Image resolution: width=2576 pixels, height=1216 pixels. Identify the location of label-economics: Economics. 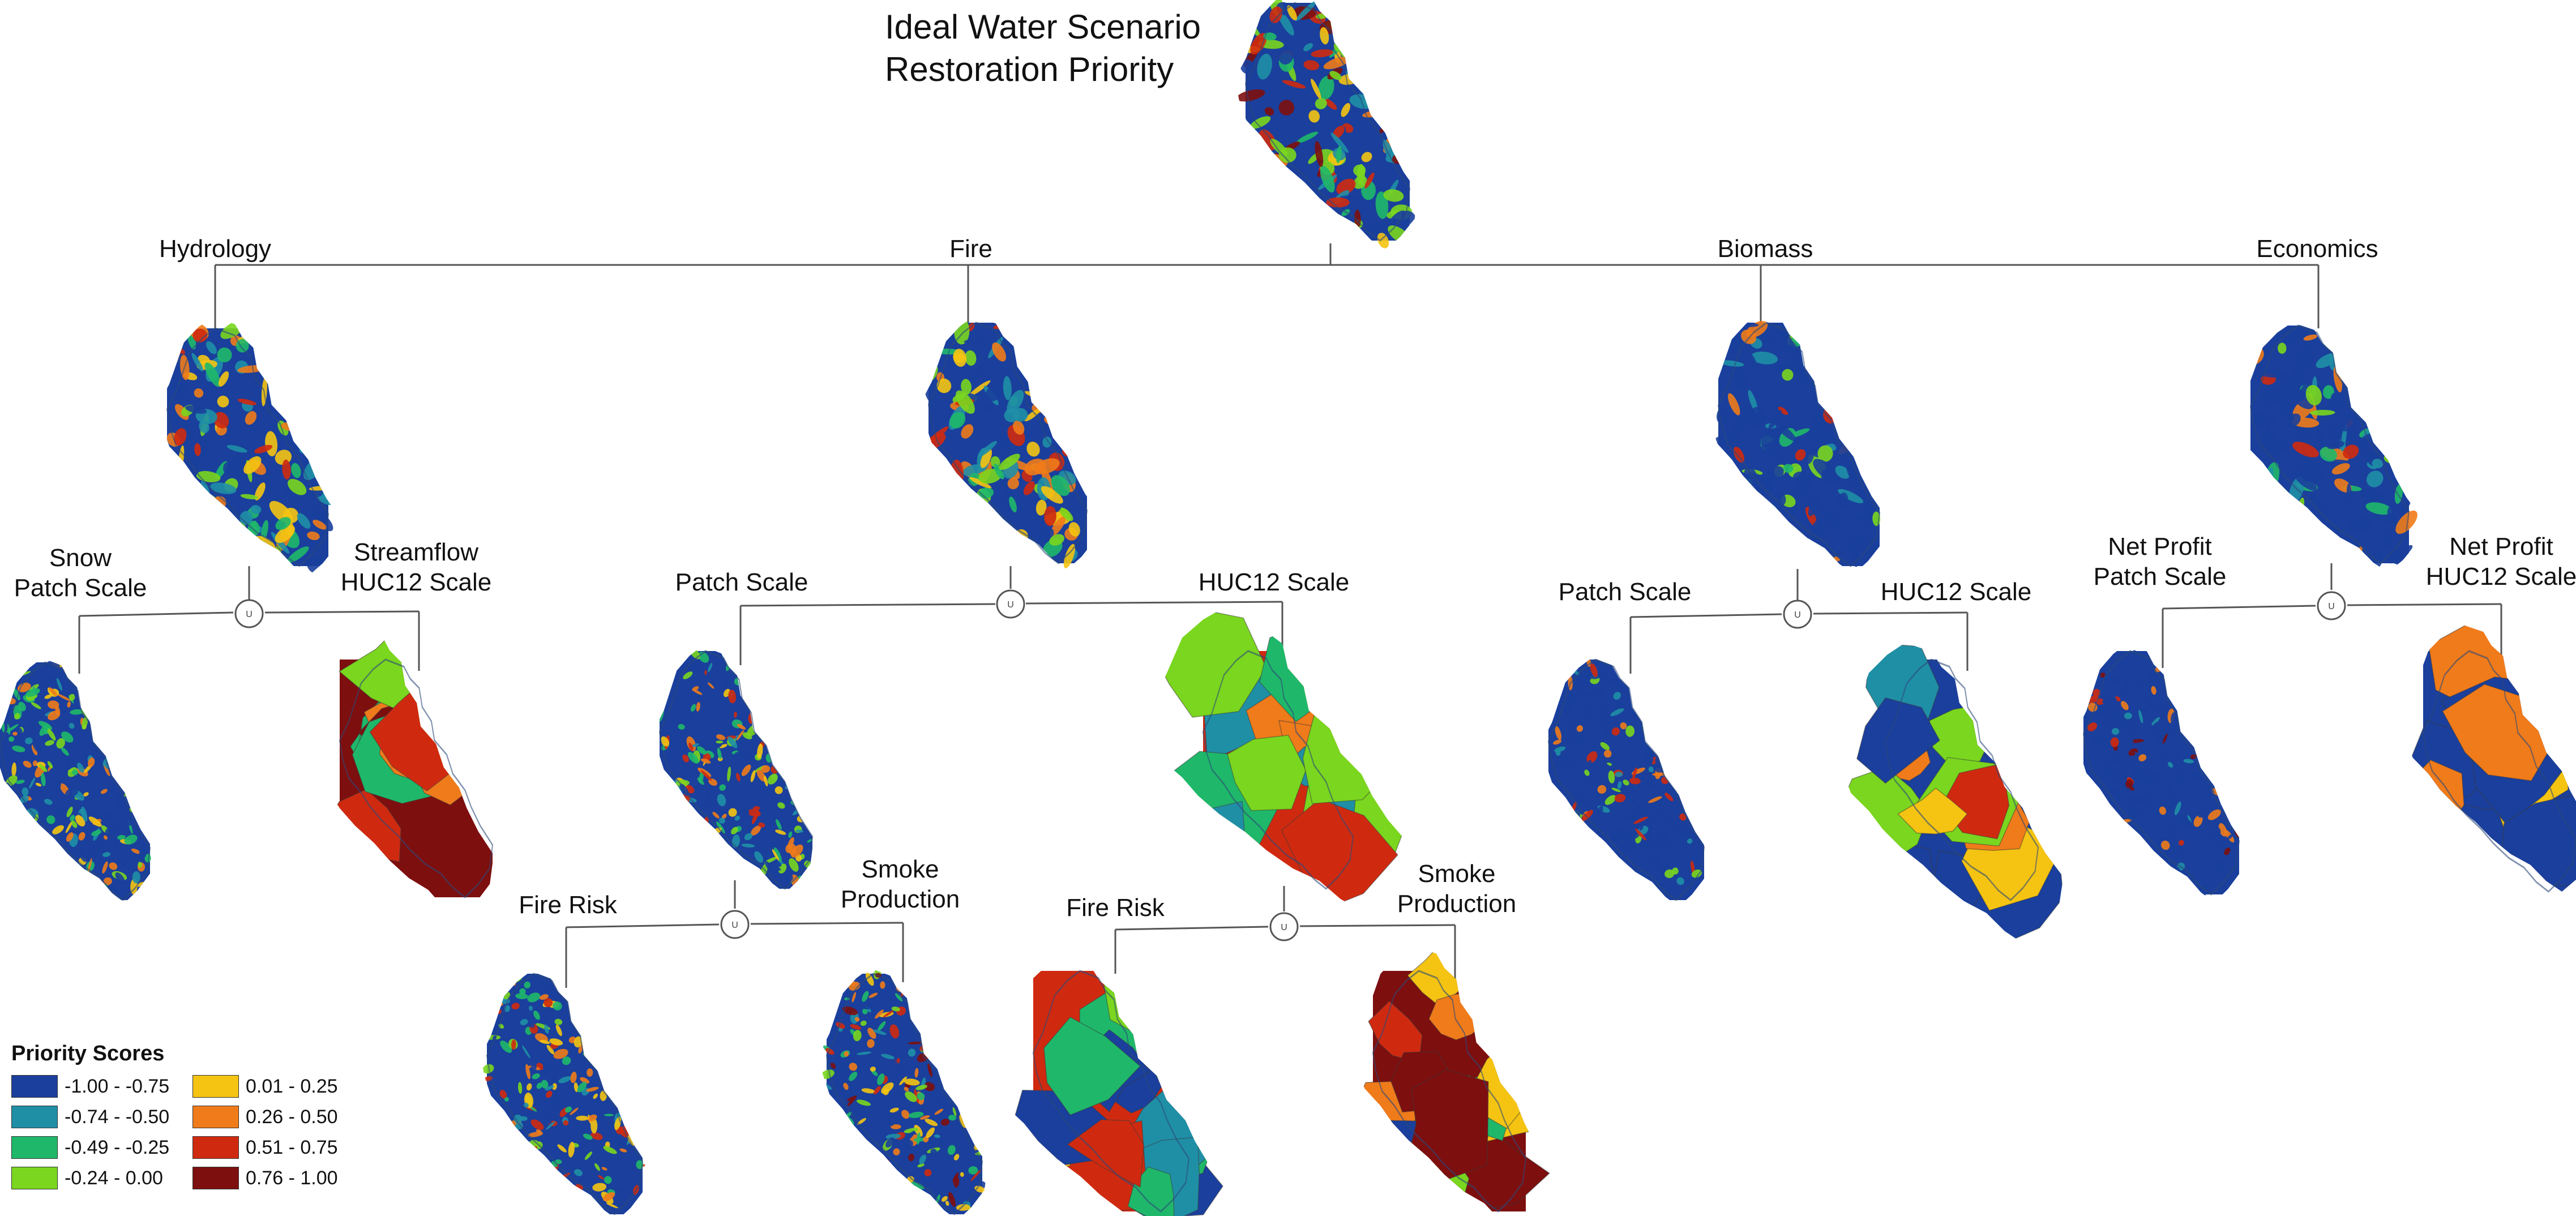
(2317, 249).